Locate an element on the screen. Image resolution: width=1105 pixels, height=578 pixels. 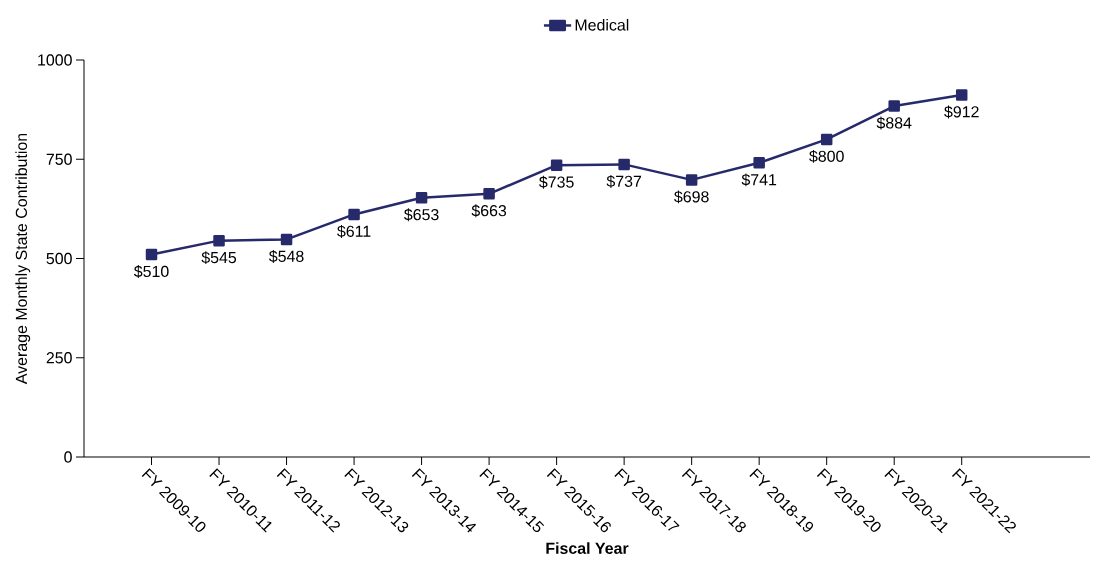
data-label: $737 is located at coordinates (624, 181).